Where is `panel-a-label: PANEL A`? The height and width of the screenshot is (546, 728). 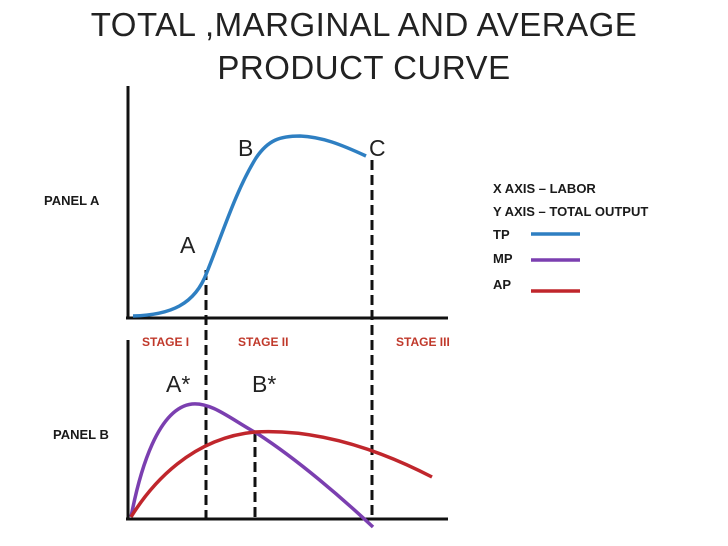
panel-a-label: PANEL A is located at coordinates (72, 200).